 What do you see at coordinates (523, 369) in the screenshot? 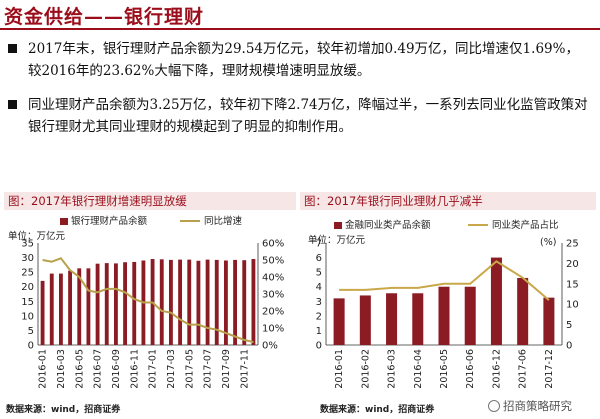
I see `x-tick-label: 2017-06` at bounding box center [523, 369].